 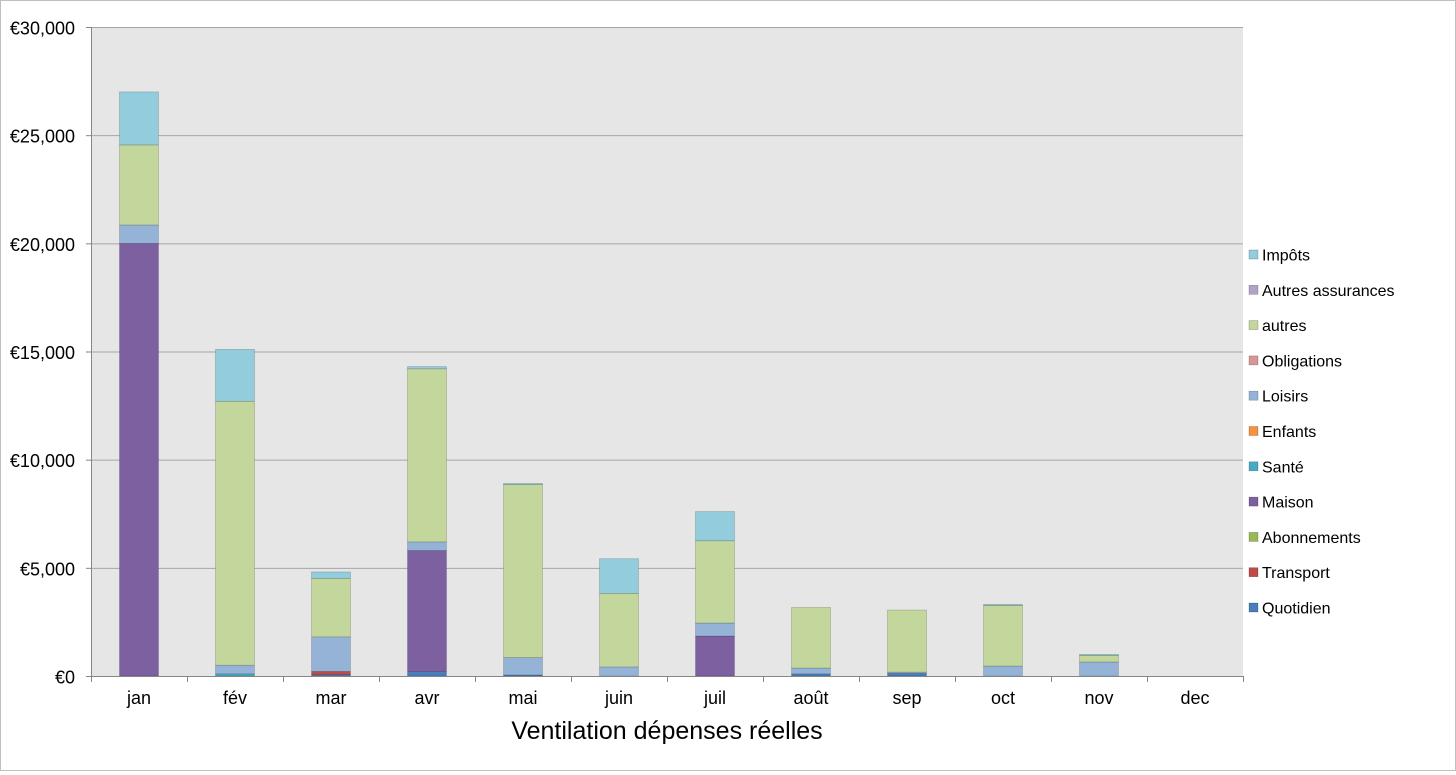 I want to click on legend-item: Santé, so click(x=1276, y=467).